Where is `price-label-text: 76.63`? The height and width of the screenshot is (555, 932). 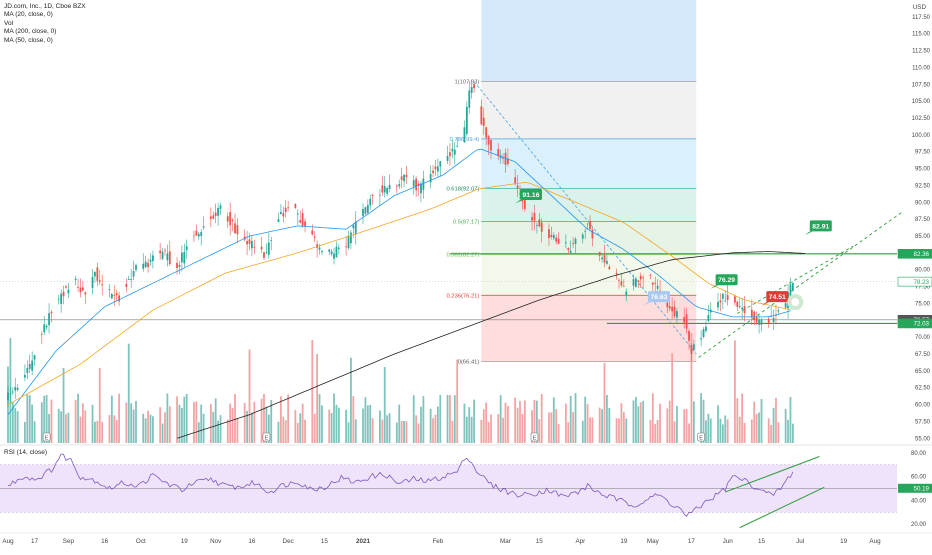 price-label-text: 76.63 is located at coordinates (658, 297).